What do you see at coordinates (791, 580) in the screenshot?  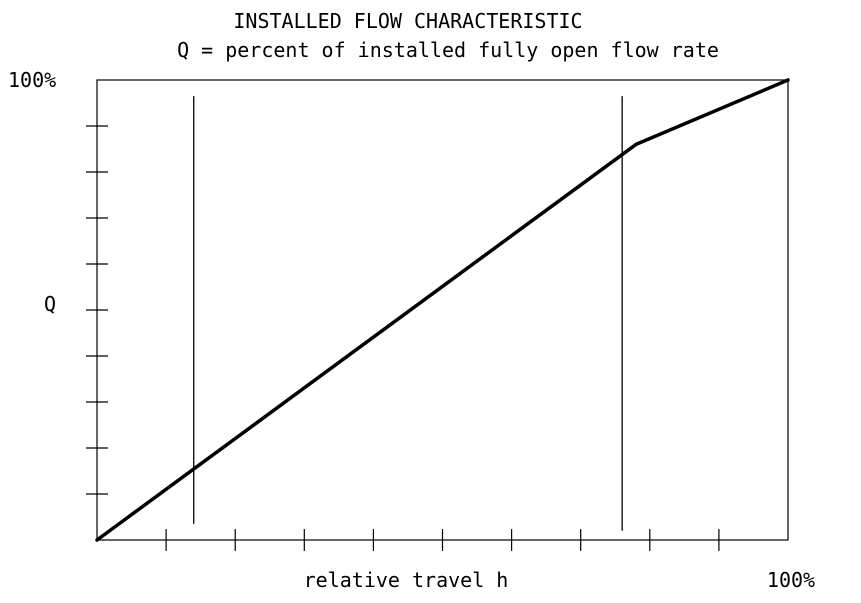 I see `x-max-label: 100%` at bounding box center [791, 580].